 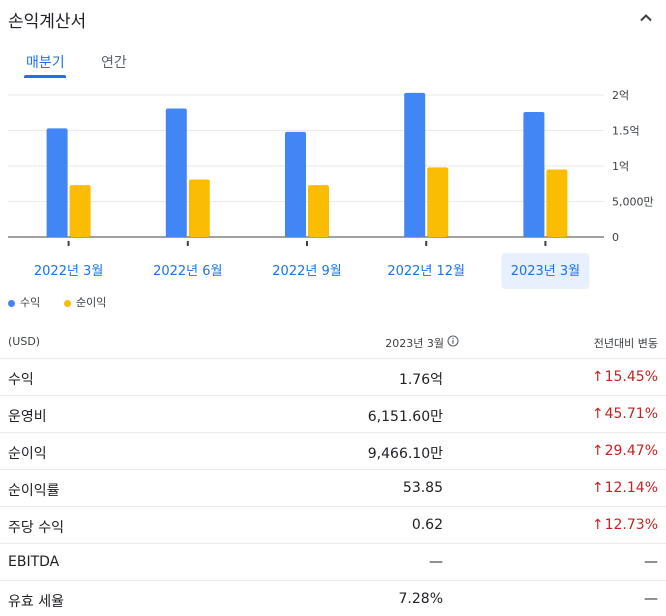 I want to click on row-label: 순이익, so click(x=27, y=454).